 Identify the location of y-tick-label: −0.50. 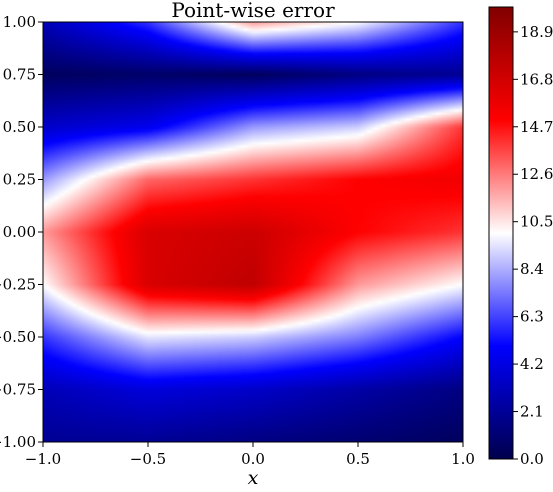
(18, 337).